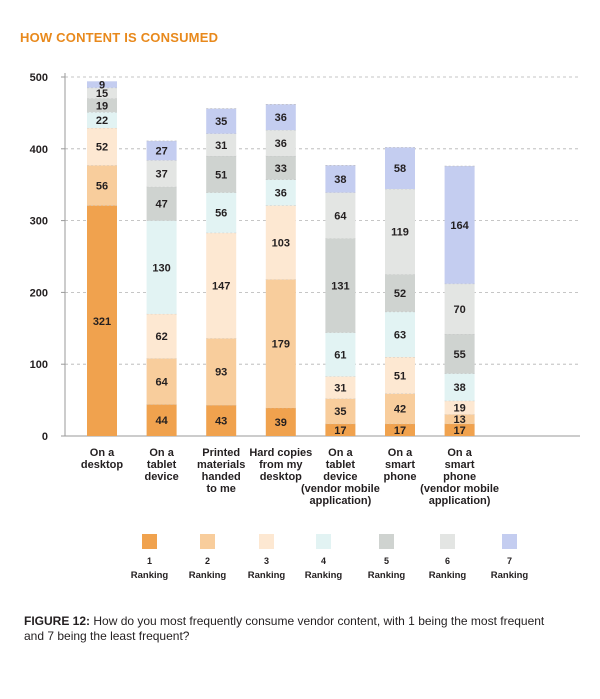  I want to click on bar-stack-5: 17 35 31 61 131 64 38, so click(340, 301).